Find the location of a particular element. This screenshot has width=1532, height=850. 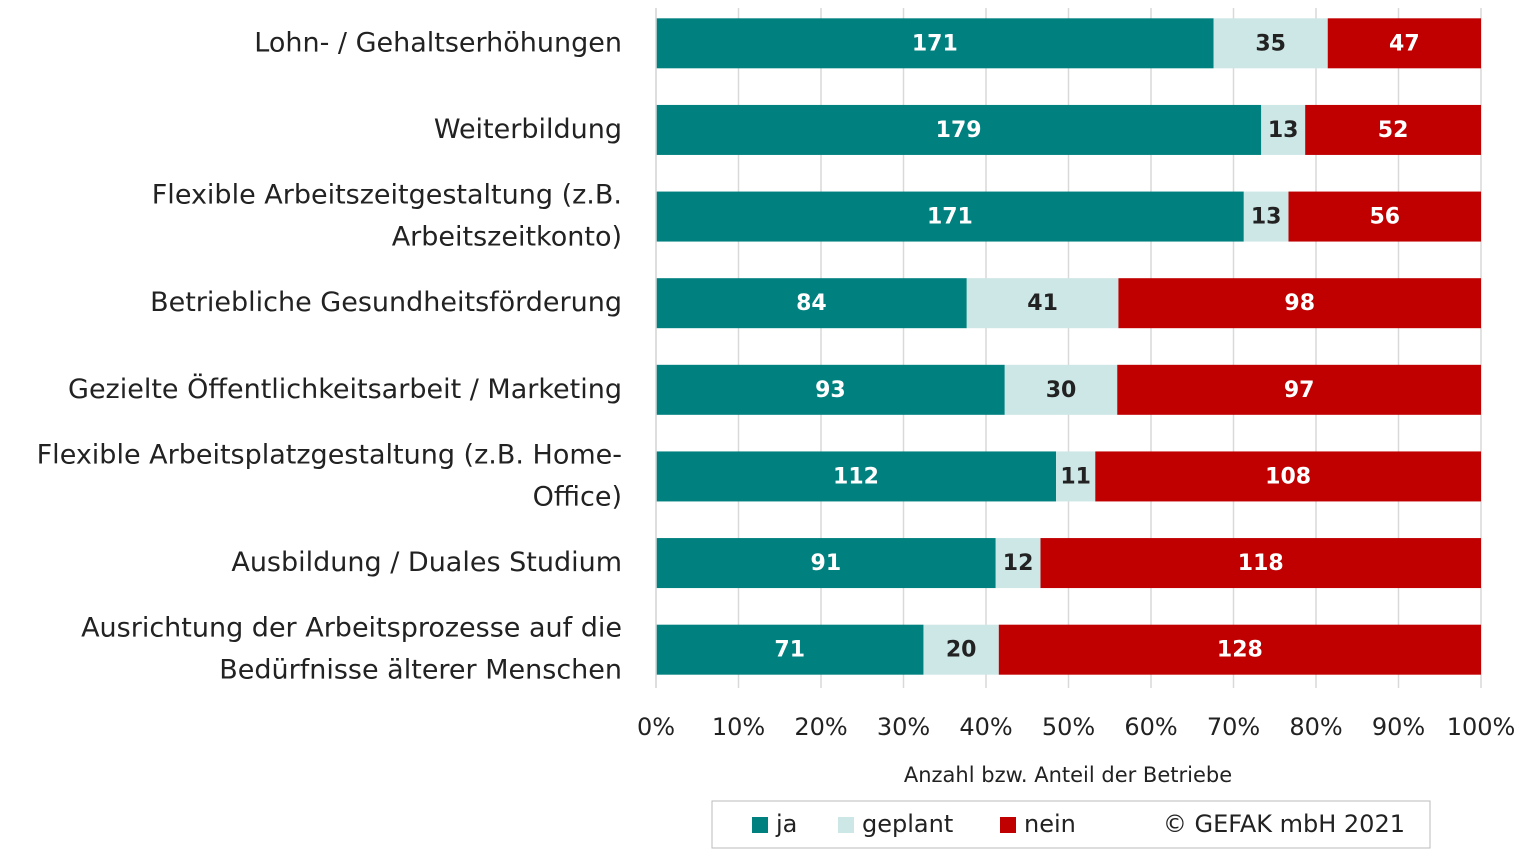

value-label: 47 is located at coordinates (1404, 43).